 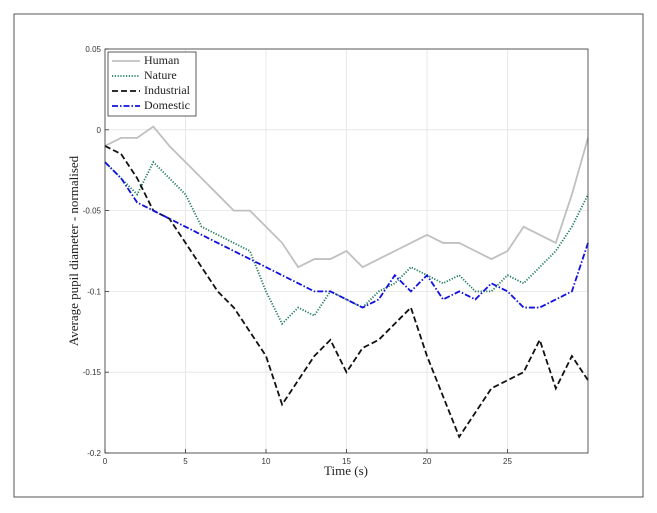 What do you see at coordinates (105, 461) in the screenshot?
I see `x-tick-label: 0` at bounding box center [105, 461].